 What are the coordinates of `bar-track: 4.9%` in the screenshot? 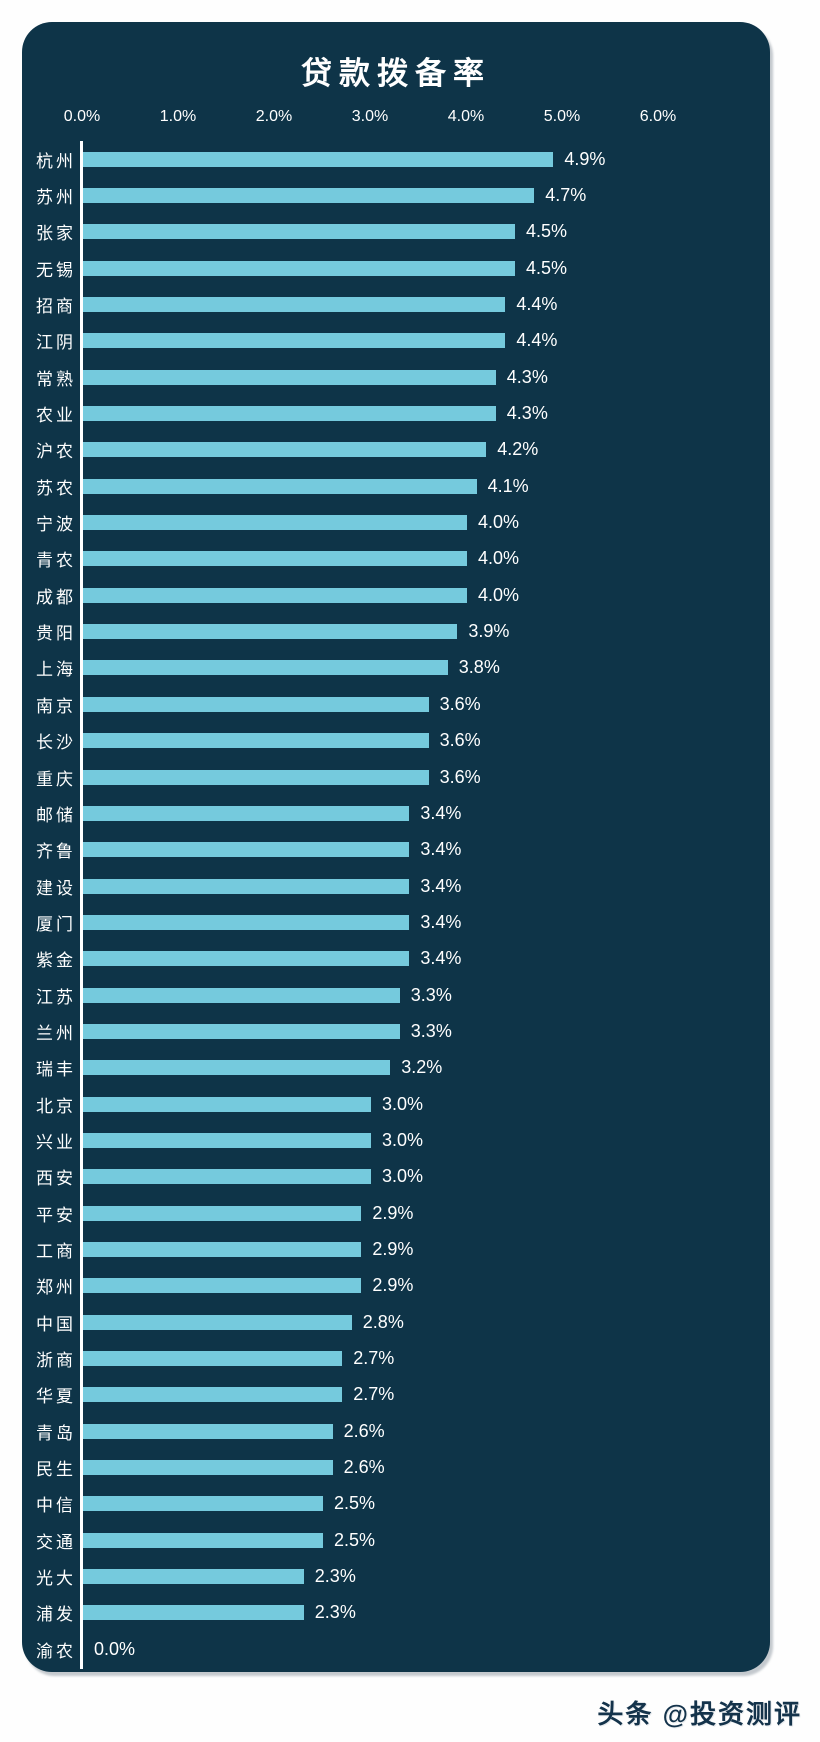 It's located at (426, 159).